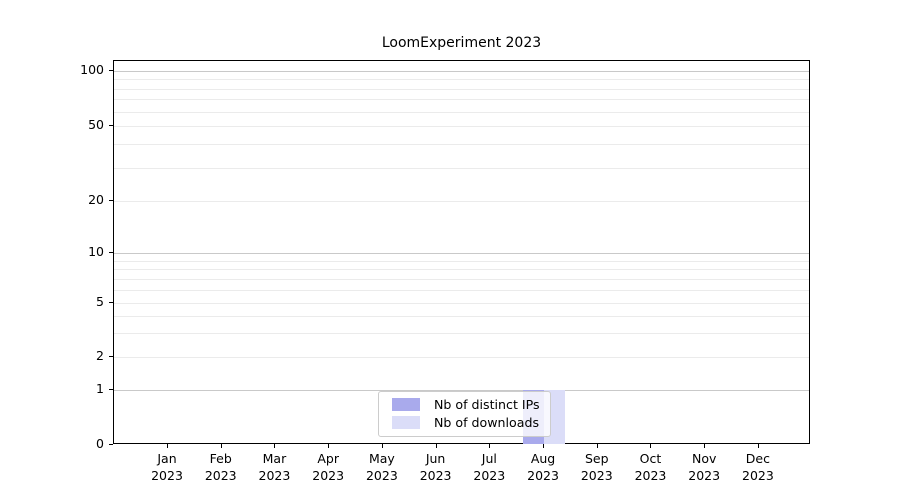  I want to click on legend-swatch-distinct-ips, so click(406, 404).